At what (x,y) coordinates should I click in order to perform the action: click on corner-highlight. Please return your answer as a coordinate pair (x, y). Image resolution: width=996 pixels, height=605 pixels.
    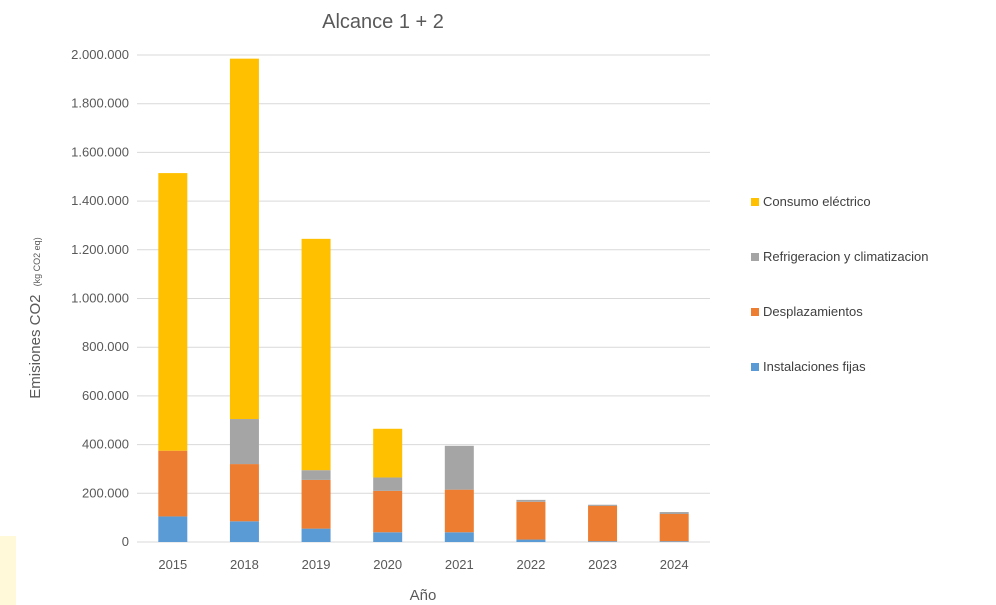
    Looking at the image, I should click on (8, 570).